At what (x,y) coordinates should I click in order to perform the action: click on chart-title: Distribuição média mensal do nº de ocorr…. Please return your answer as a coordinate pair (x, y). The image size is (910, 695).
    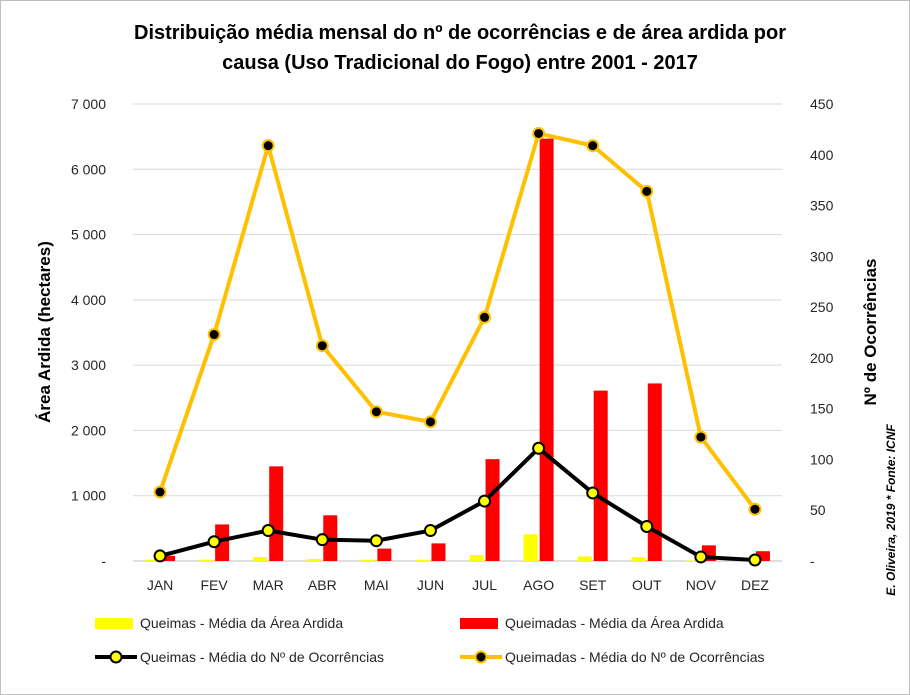
    Looking at the image, I should click on (460, 48).